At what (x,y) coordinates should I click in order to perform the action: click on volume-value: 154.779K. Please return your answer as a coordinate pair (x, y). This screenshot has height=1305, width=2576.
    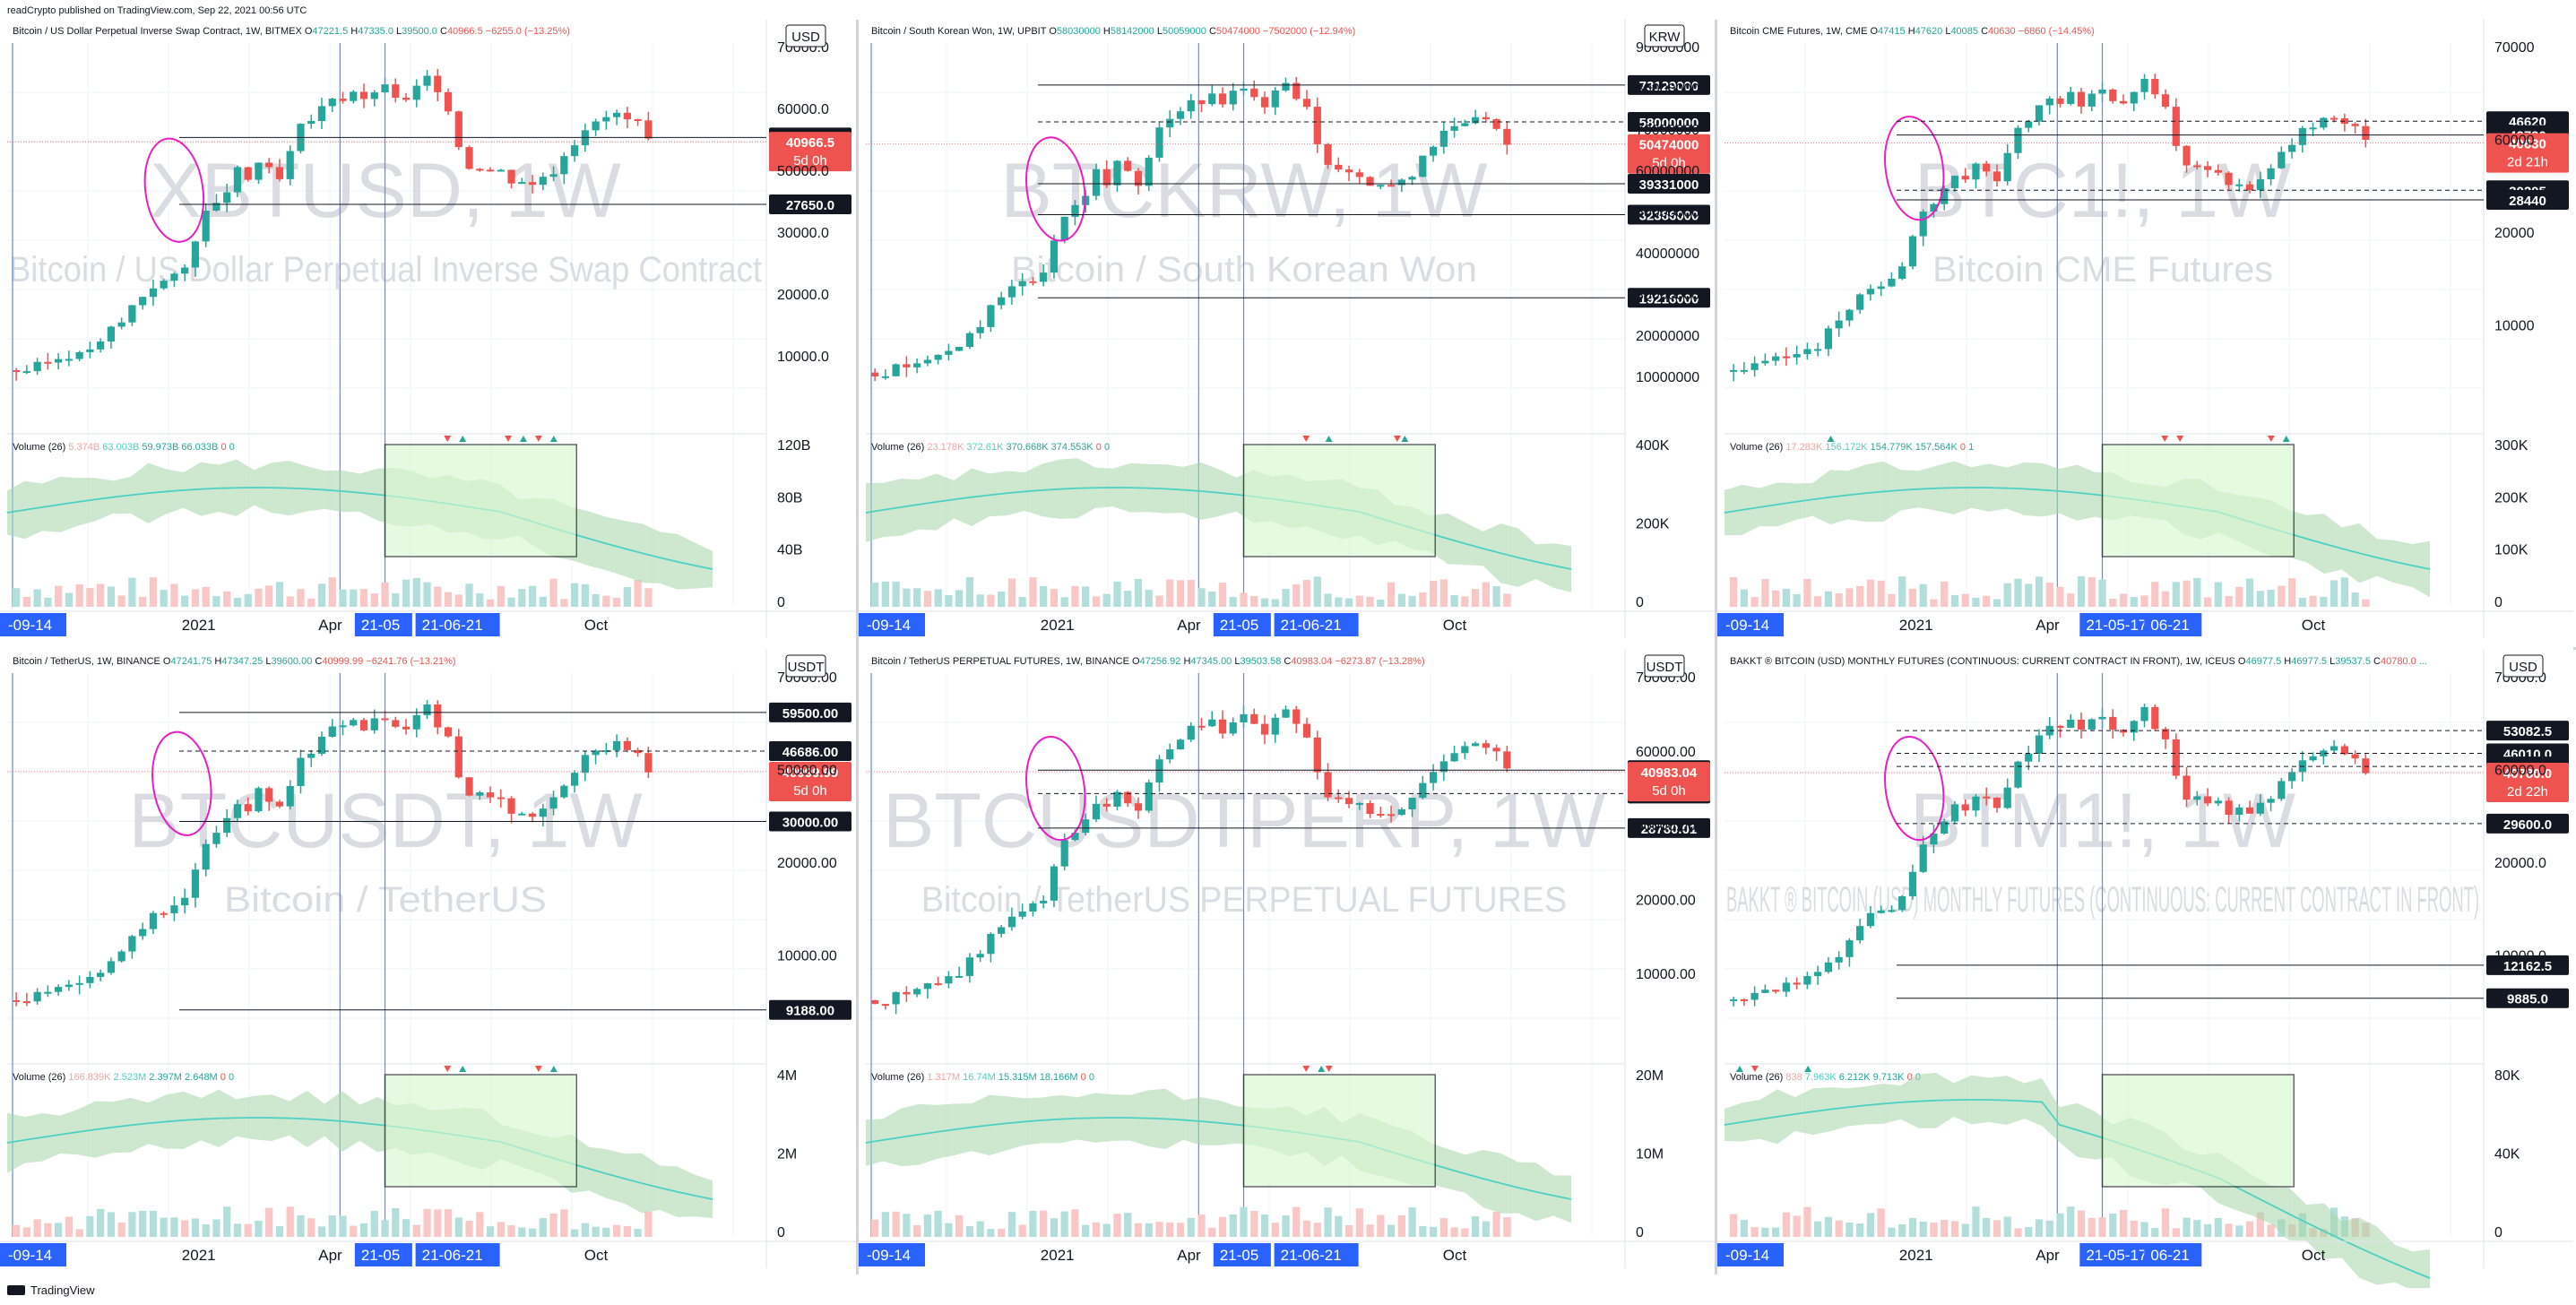
    Looking at the image, I should click on (1893, 447).